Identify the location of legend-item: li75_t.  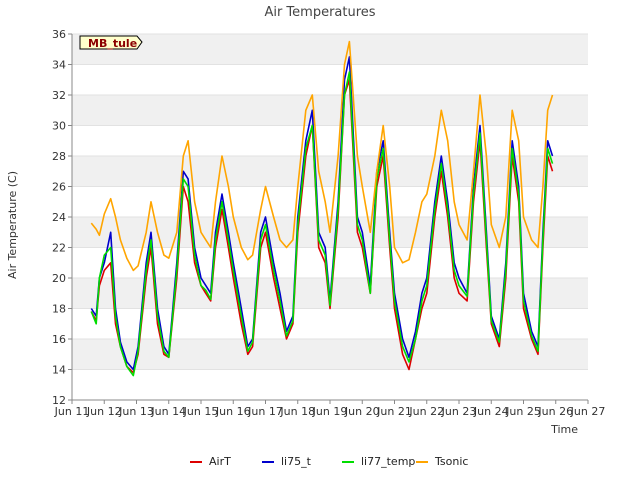
(287, 461).